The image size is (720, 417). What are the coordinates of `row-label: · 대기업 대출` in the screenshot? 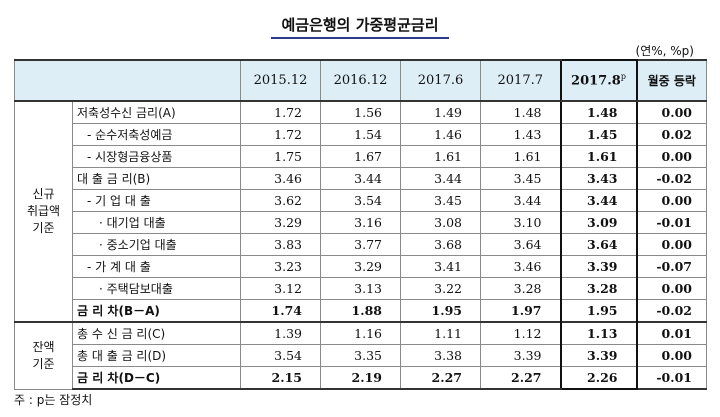 It's located at (156, 222).